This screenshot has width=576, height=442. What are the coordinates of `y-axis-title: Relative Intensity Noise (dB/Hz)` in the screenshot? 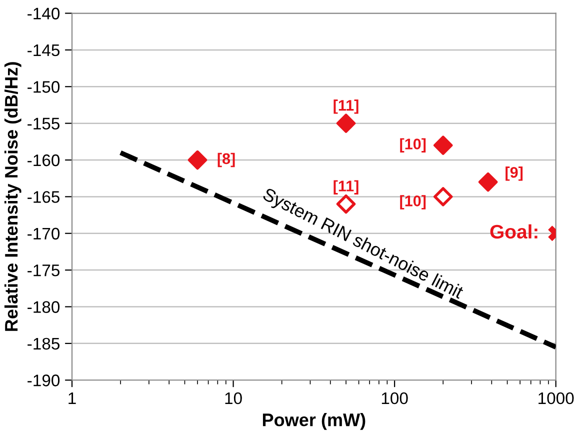 It's located at (13, 196).